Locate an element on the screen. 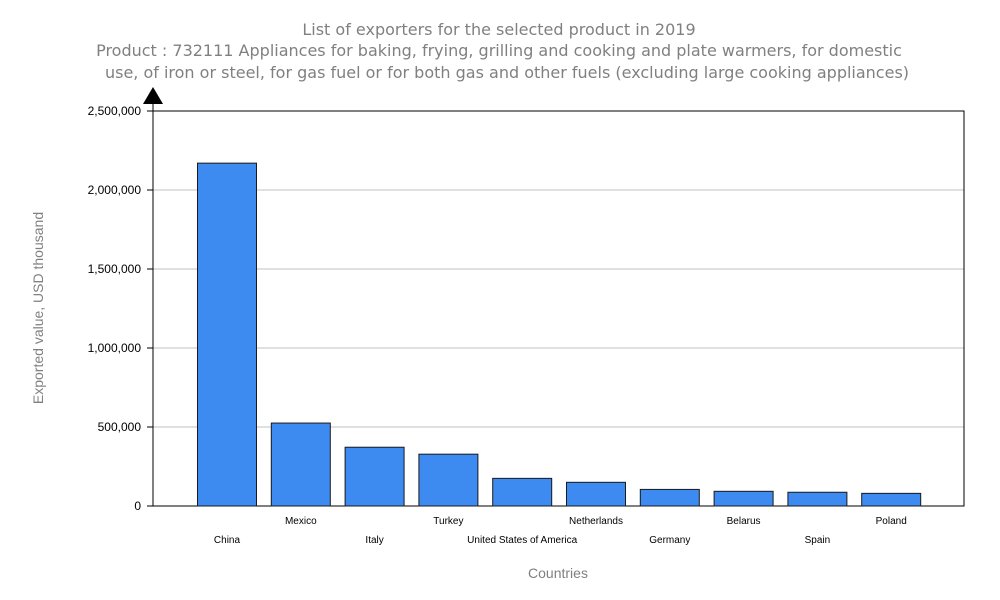 This screenshot has height=600, width=1000. bar-spain is located at coordinates (817, 499).